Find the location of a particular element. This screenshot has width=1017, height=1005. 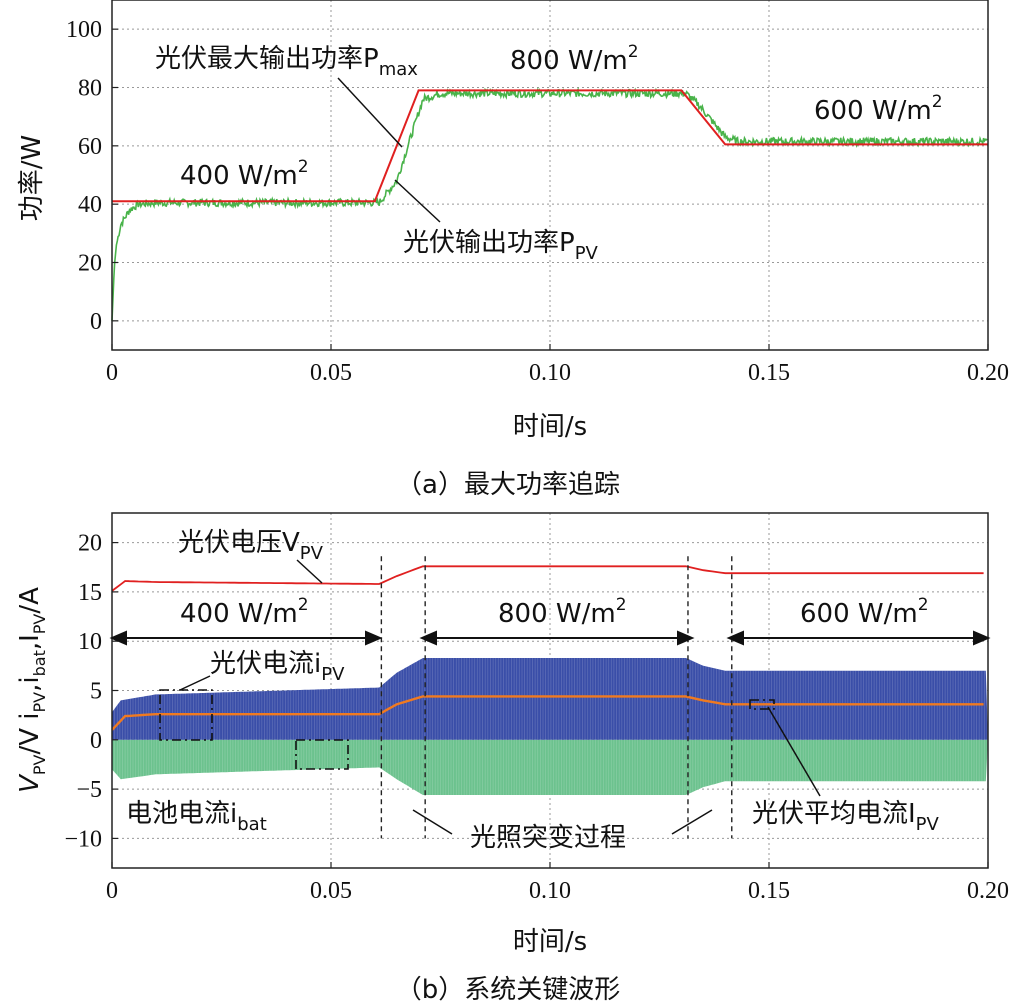

irr-a-800-sup: 2 is located at coordinates (633, 52).